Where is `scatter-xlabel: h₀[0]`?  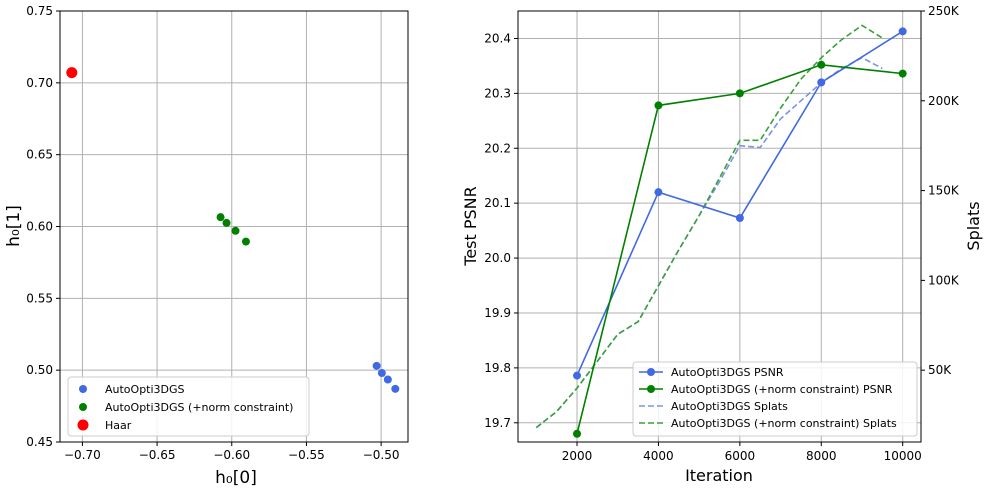
scatter-xlabel: h₀[0] is located at coordinates (236, 478).